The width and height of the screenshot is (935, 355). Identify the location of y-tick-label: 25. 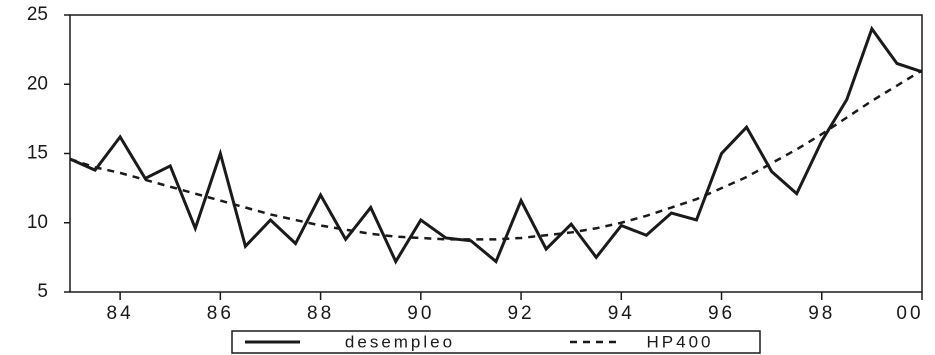
(37, 14).